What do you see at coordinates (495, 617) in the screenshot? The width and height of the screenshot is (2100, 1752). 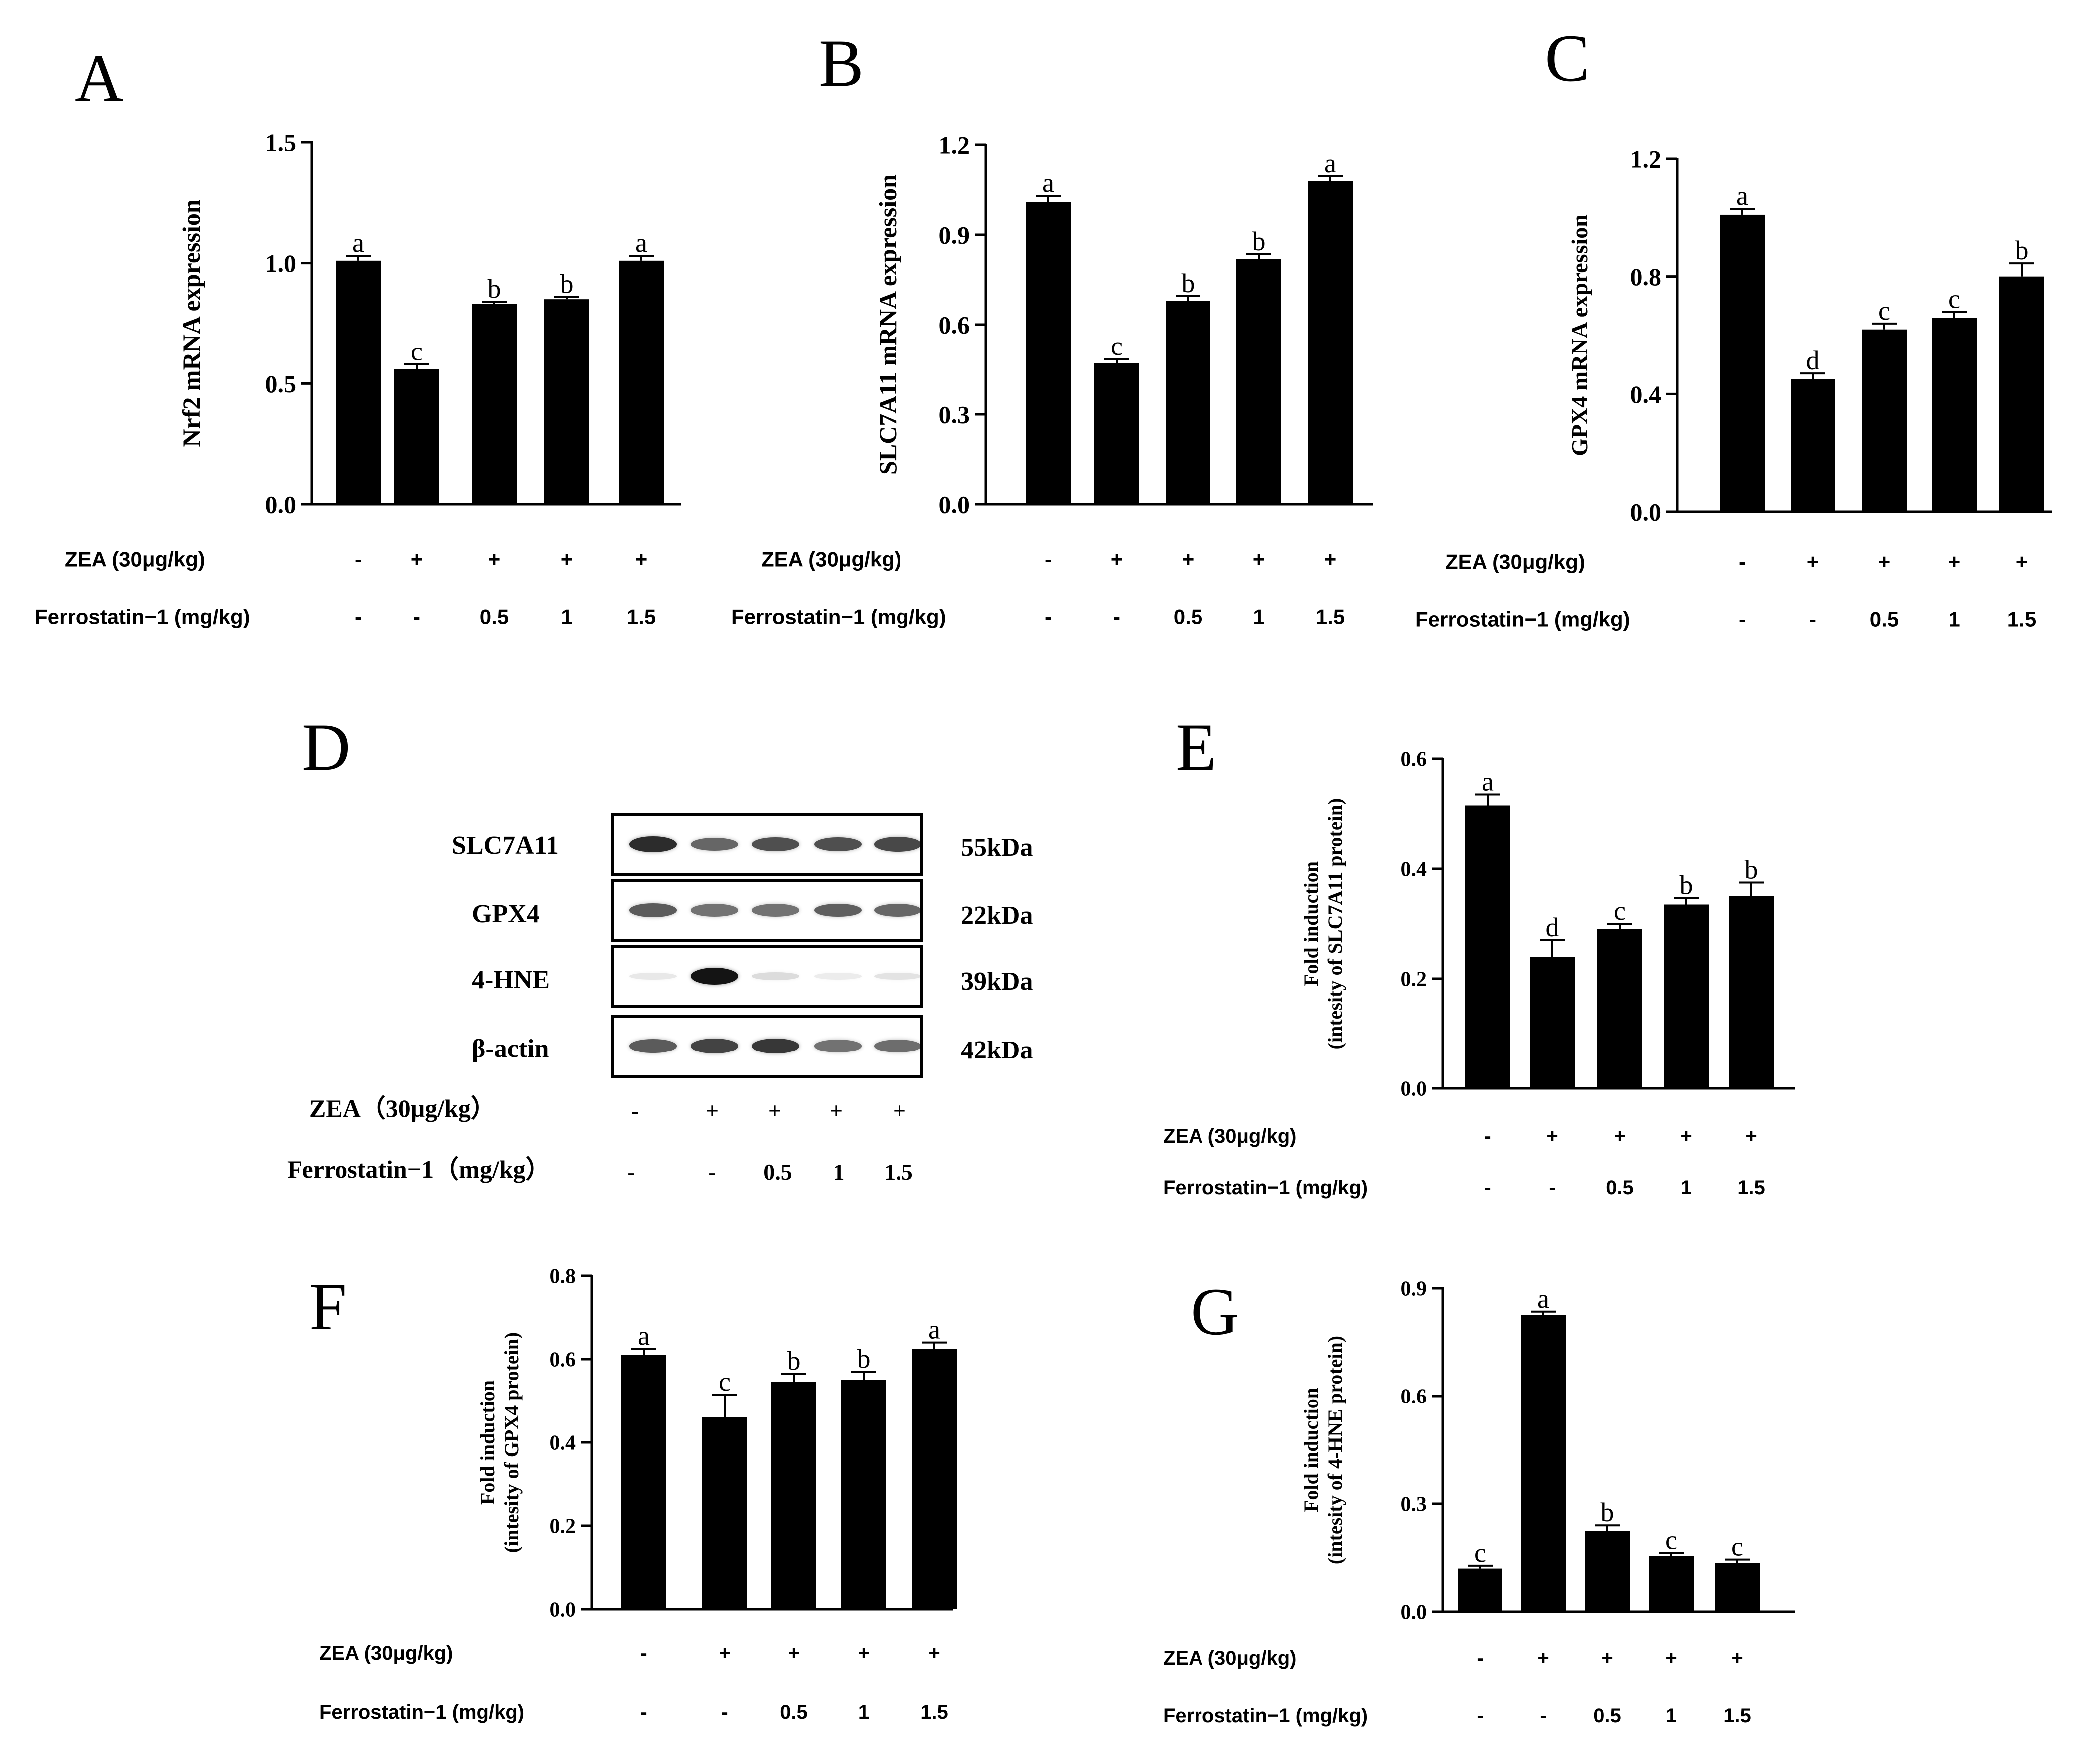 I see `chart-a-ferrostatin-value: 0.5` at bounding box center [495, 617].